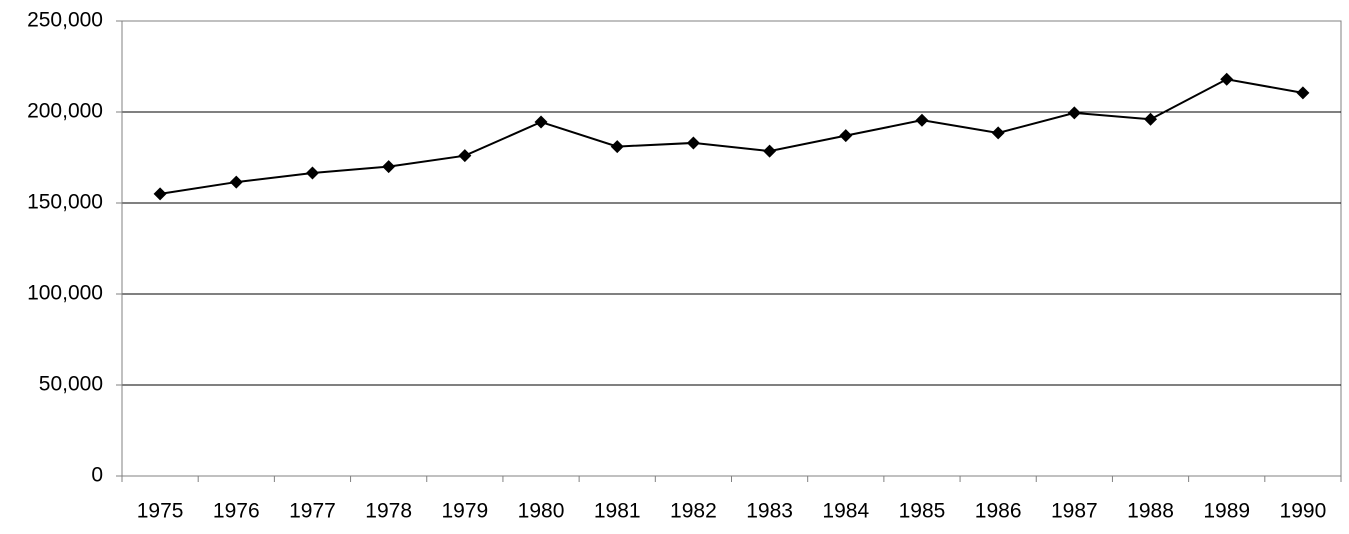 The width and height of the screenshot is (1349, 534). I want to click on y-tick-label: 50,000, so click(71, 384).